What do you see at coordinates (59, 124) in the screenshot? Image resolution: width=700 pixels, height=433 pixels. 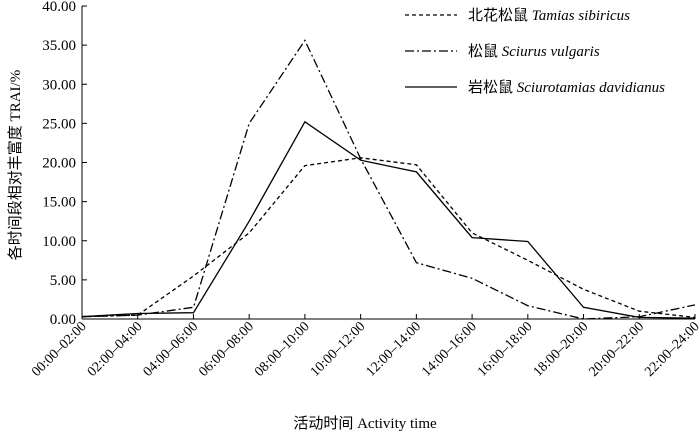 I see `y-tick-label: 25.00` at bounding box center [59, 124].